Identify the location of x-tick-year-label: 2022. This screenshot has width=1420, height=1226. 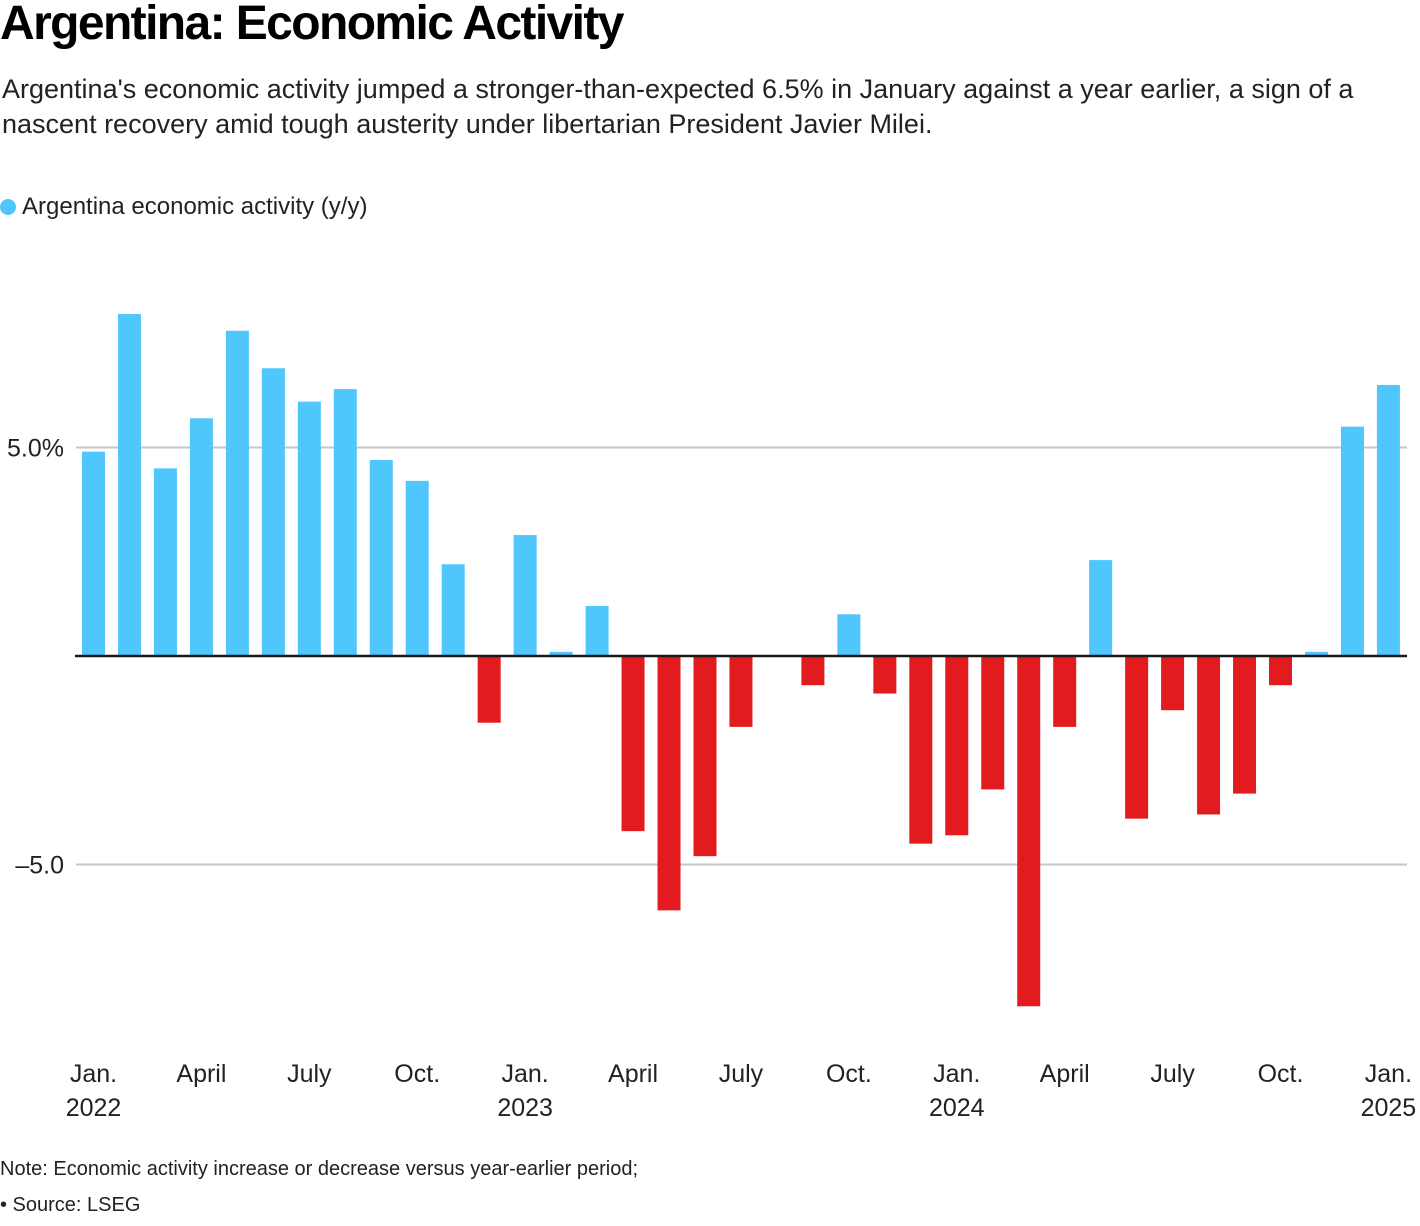
(94, 1108).